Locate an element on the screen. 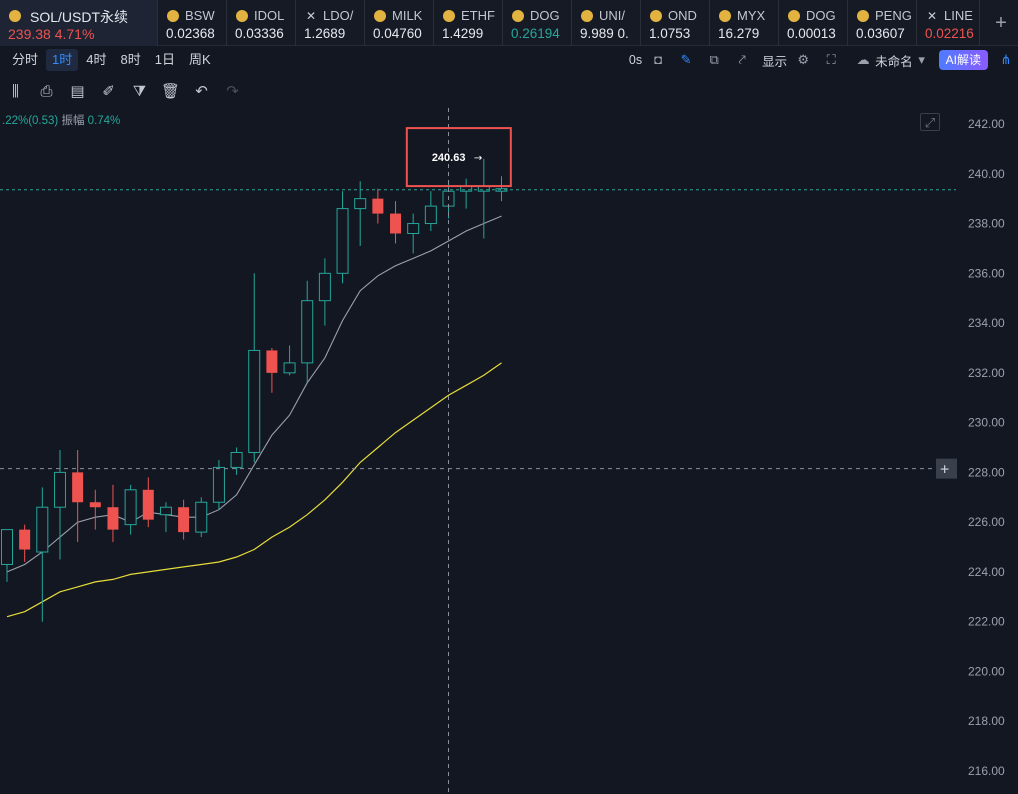  amplitude-label: 振幅 is located at coordinates (73, 121).